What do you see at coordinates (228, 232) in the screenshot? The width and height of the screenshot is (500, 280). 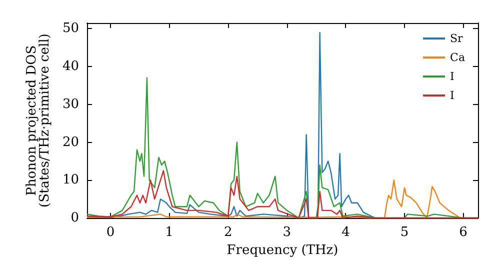 I see `x-tick-label: 2` at bounding box center [228, 232].